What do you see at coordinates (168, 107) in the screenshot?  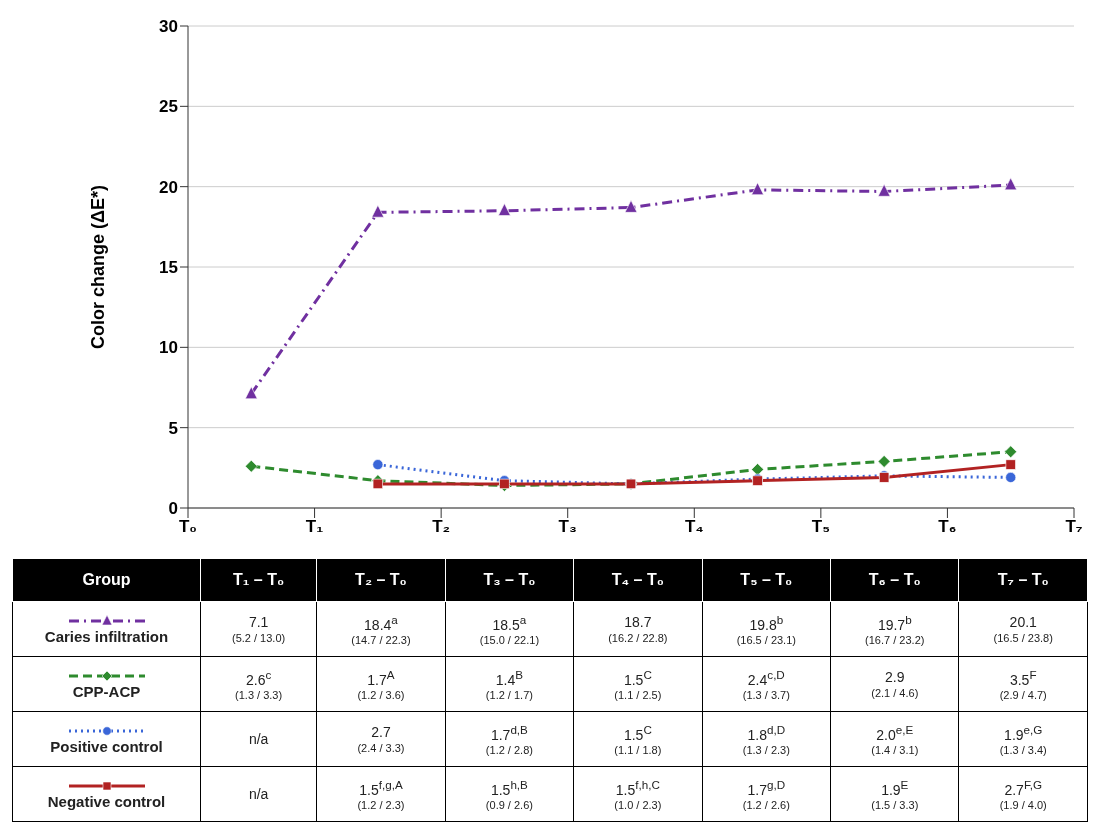 I see `y-tick-label: 25` at bounding box center [168, 107].